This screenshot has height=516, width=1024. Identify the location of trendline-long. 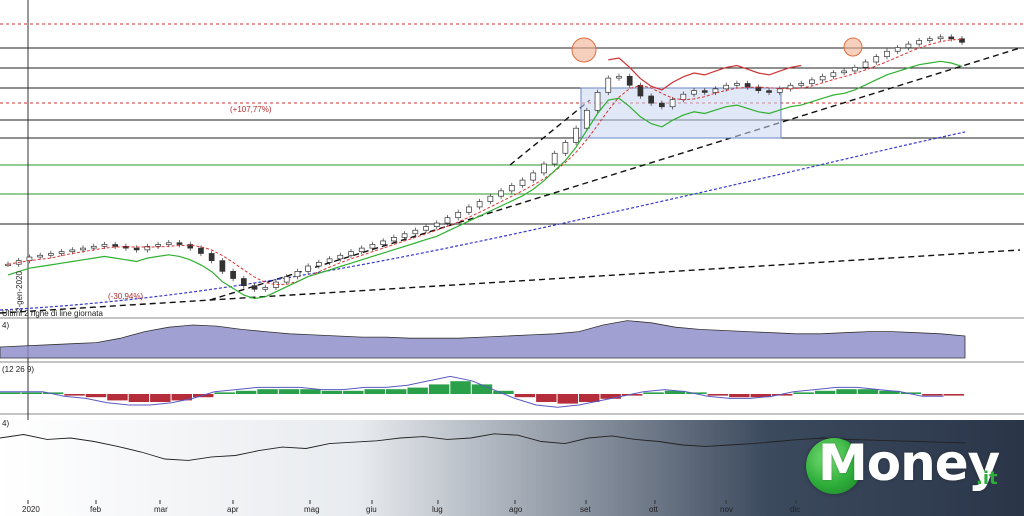
(510, 281).